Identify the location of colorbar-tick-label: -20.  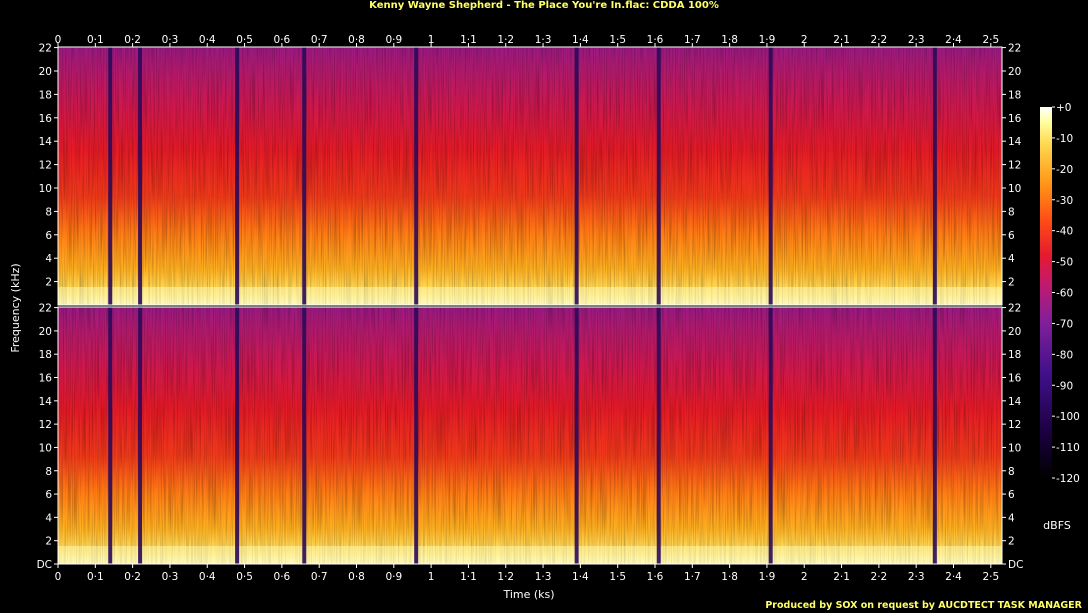
(1064, 170).